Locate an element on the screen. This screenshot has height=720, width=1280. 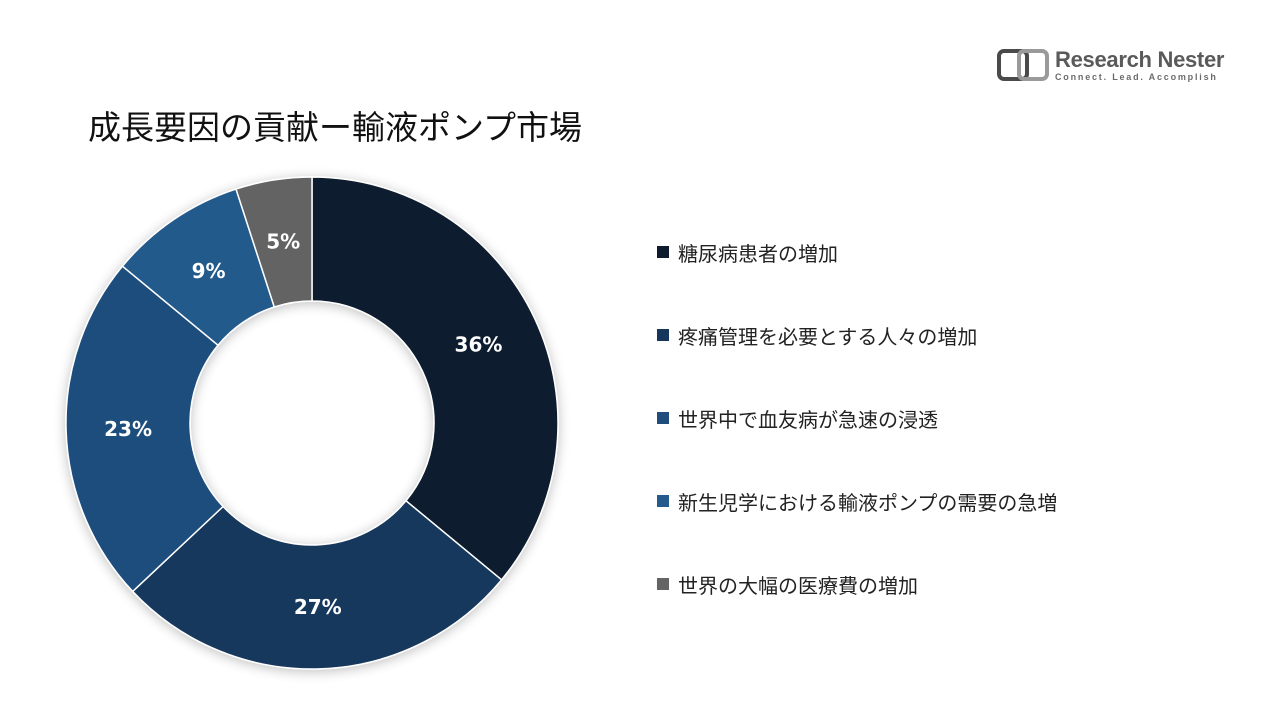
logo-mark-icon is located at coordinates (1023, 65).